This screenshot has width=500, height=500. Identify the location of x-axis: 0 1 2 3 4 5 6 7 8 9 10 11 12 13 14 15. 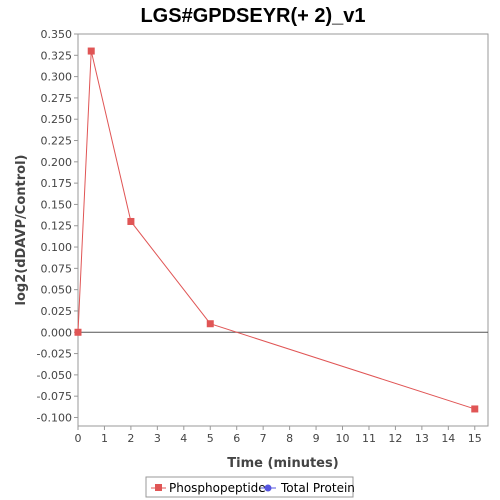
(278, 435).